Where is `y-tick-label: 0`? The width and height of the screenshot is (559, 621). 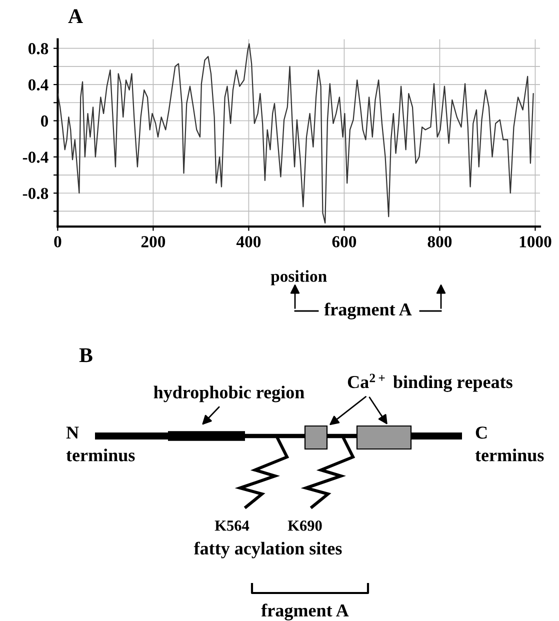 y-tick-label: 0 is located at coordinates (44, 121).